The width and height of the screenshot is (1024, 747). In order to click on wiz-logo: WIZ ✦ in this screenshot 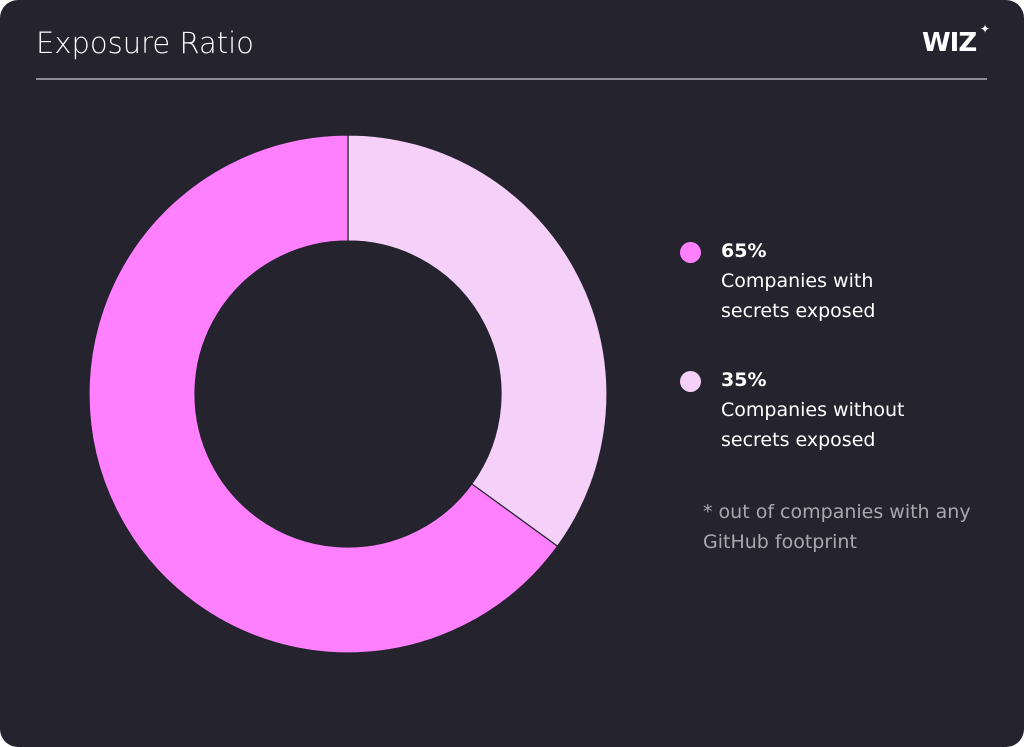, I will do `click(956, 40)`.